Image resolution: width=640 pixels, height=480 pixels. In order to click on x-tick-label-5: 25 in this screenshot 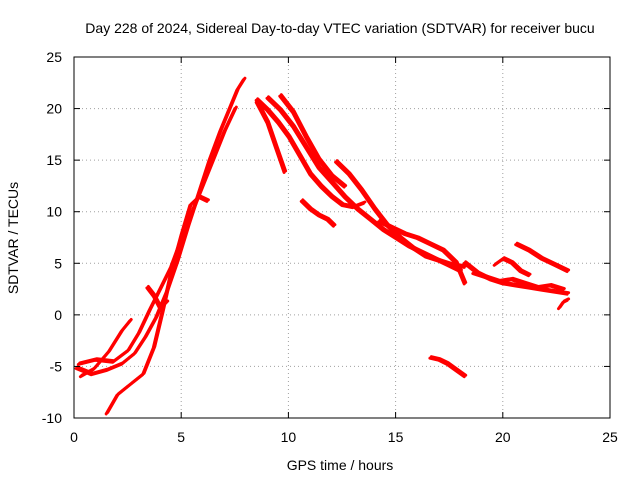, I will do `click(610, 437)`.